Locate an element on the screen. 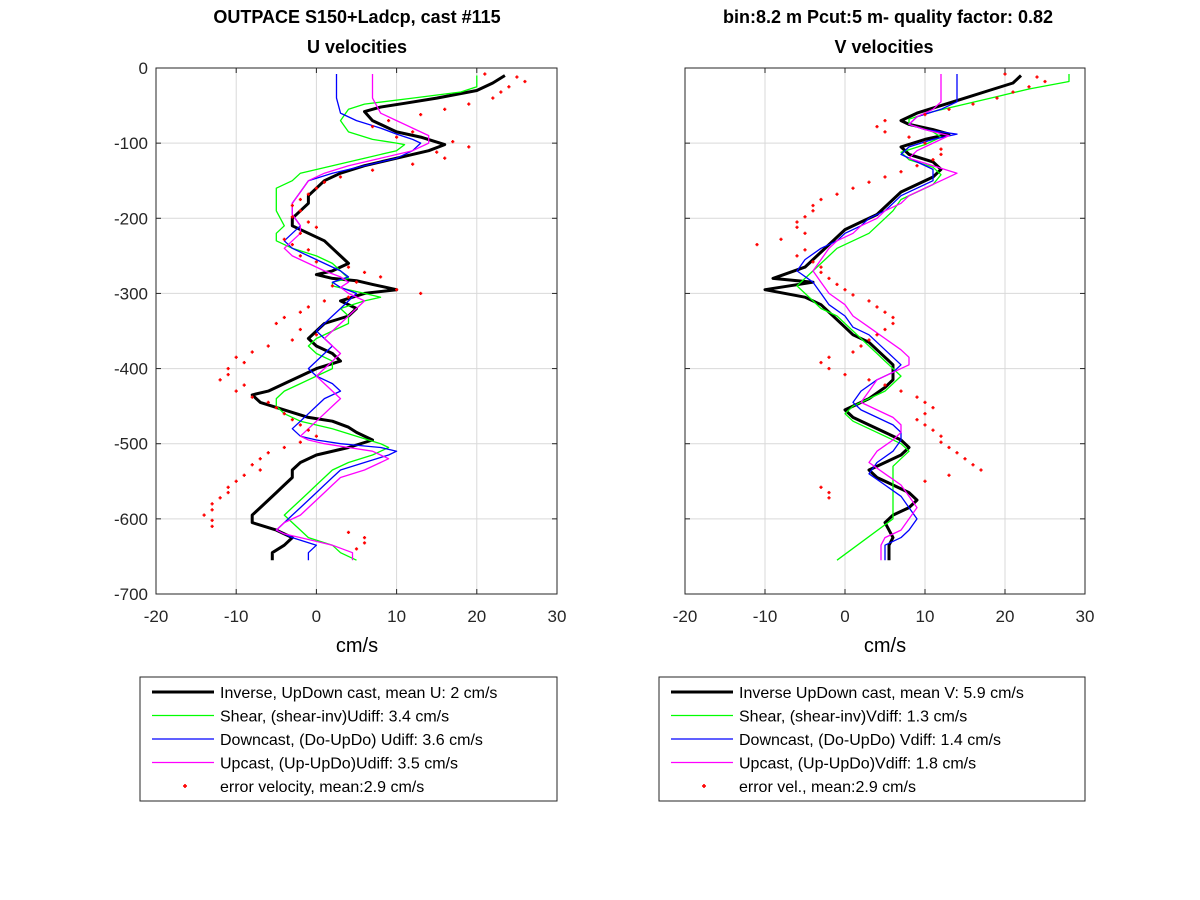  u-x-tick-label: 20 is located at coordinates (476, 616).